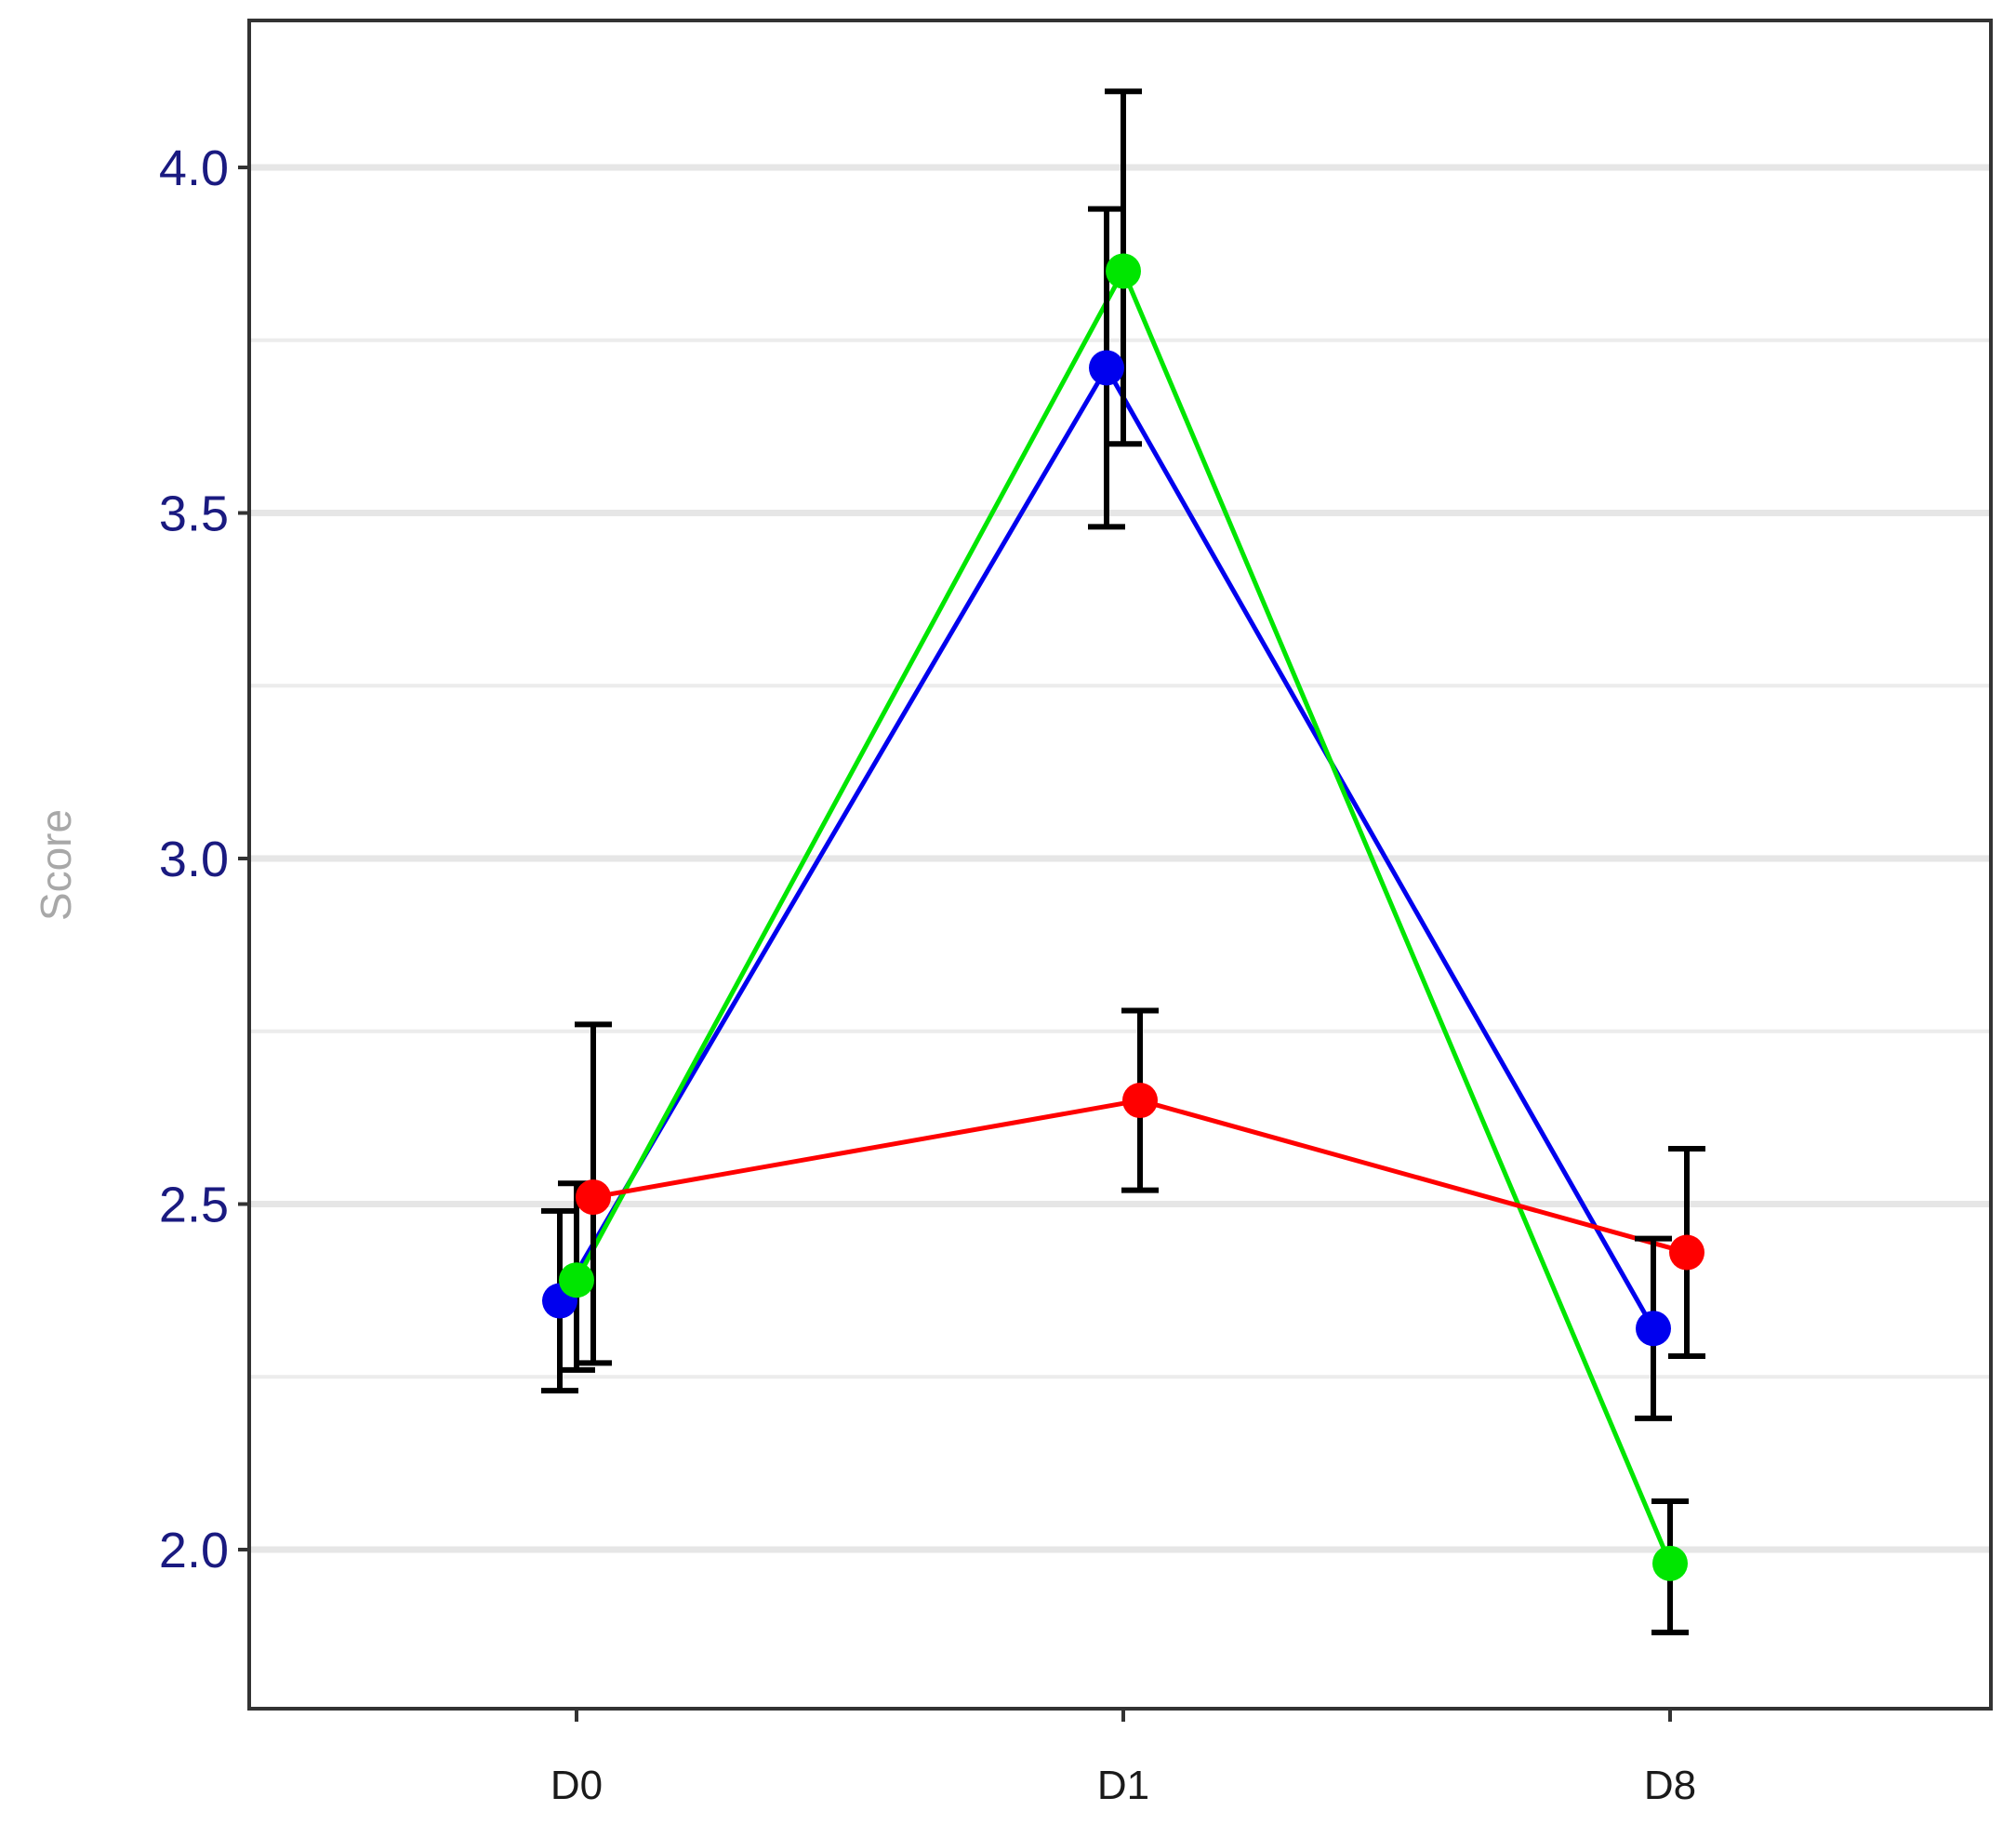 The height and width of the screenshot is (1824, 2016). Describe the element at coordinates (194, 168) in the screenshot. I see `y-tick-label: 4.0` at that location.